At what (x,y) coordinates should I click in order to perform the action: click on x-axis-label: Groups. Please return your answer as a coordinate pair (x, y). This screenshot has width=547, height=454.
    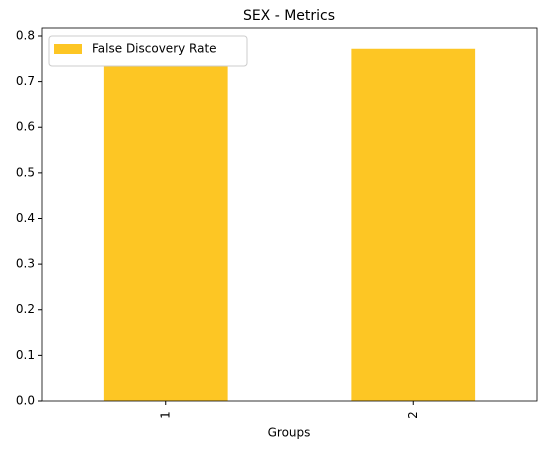
    Looking at the image, I should click on (289, 433).